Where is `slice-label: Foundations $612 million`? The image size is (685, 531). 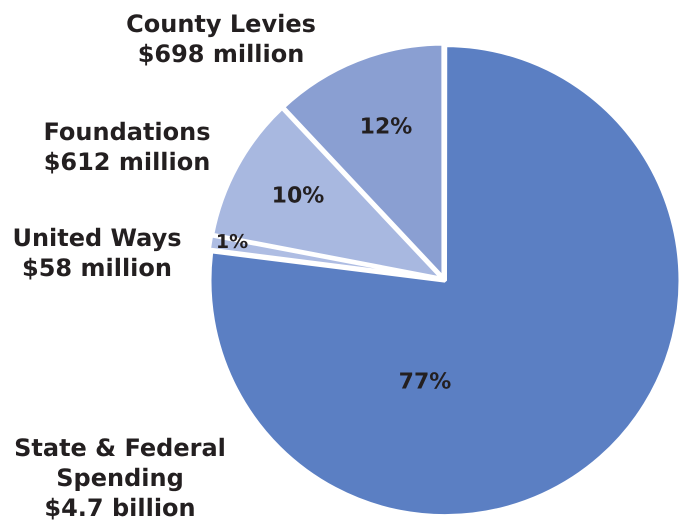 slice-label: Foundations $612 million is located at coordinates (127, 147).